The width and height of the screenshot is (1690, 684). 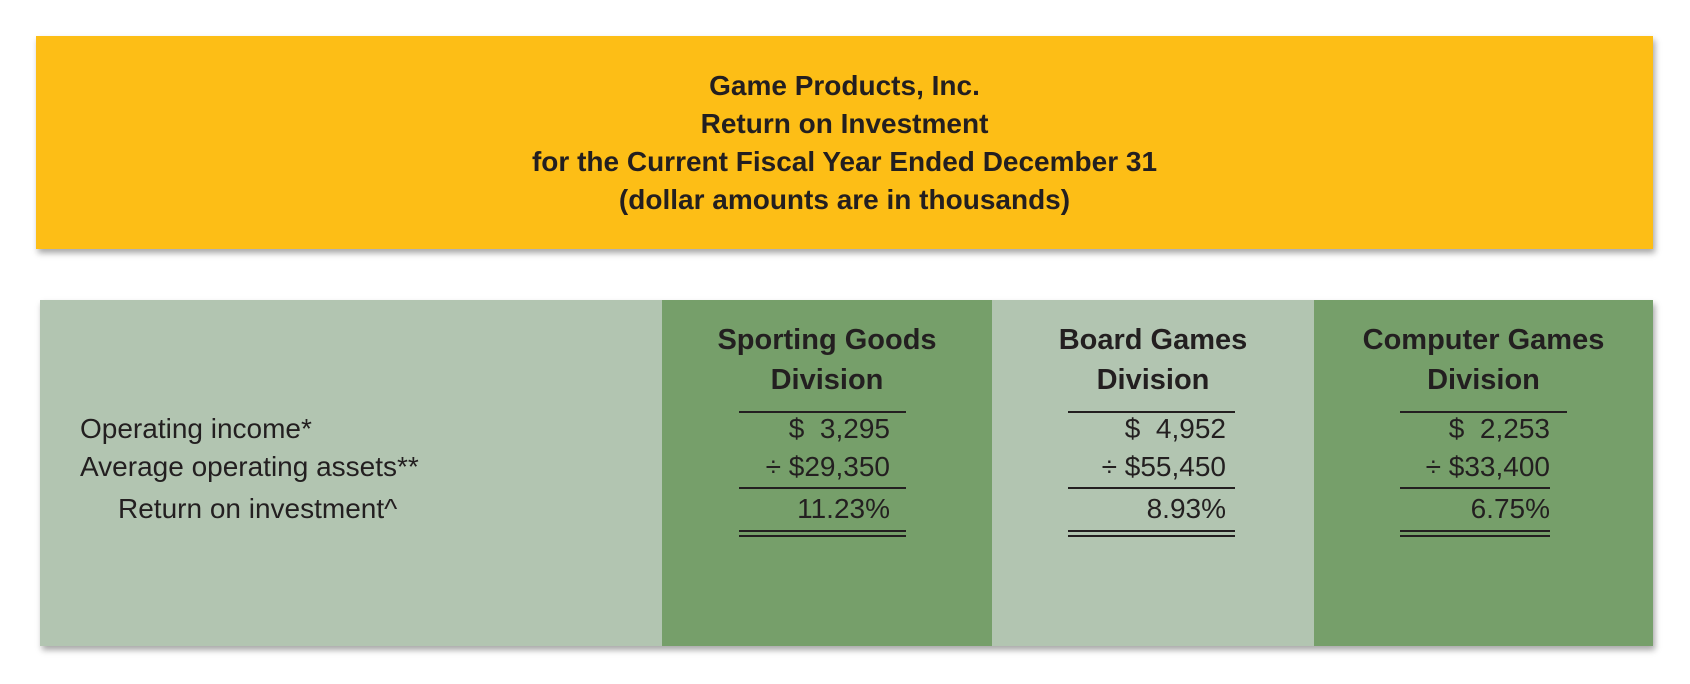 I want to click on report-title: Return on Investment, so click(x=844, y=123).